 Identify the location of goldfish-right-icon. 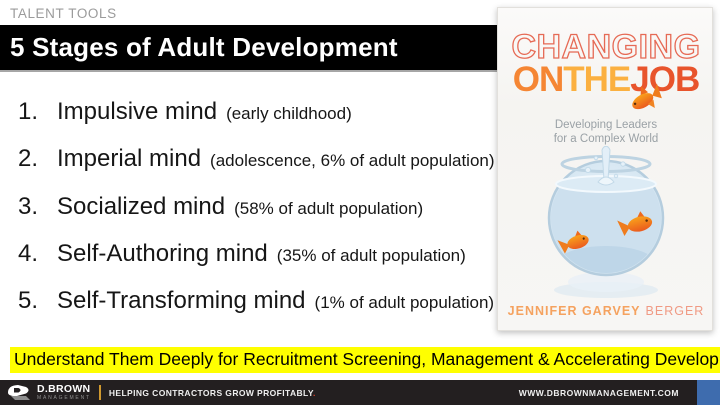
(635, 223).